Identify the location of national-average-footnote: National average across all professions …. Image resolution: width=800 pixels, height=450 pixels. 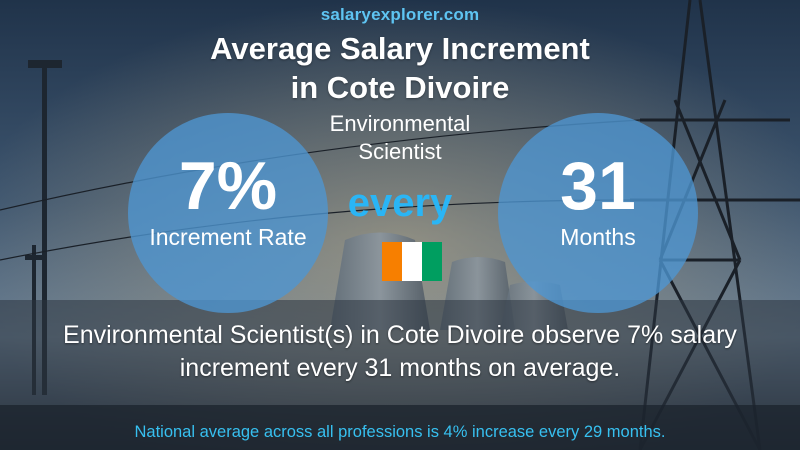
(400, 432).